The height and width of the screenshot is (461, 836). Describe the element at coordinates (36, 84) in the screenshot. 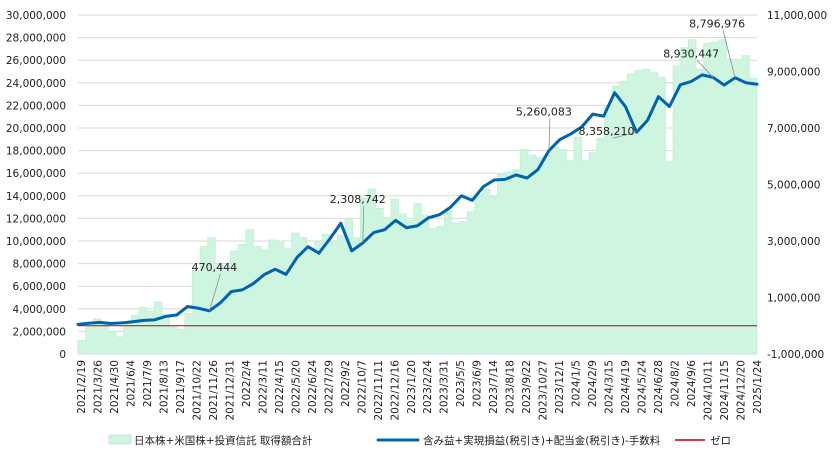

I see `y-left-tick-label: 24,000,000` at that location.